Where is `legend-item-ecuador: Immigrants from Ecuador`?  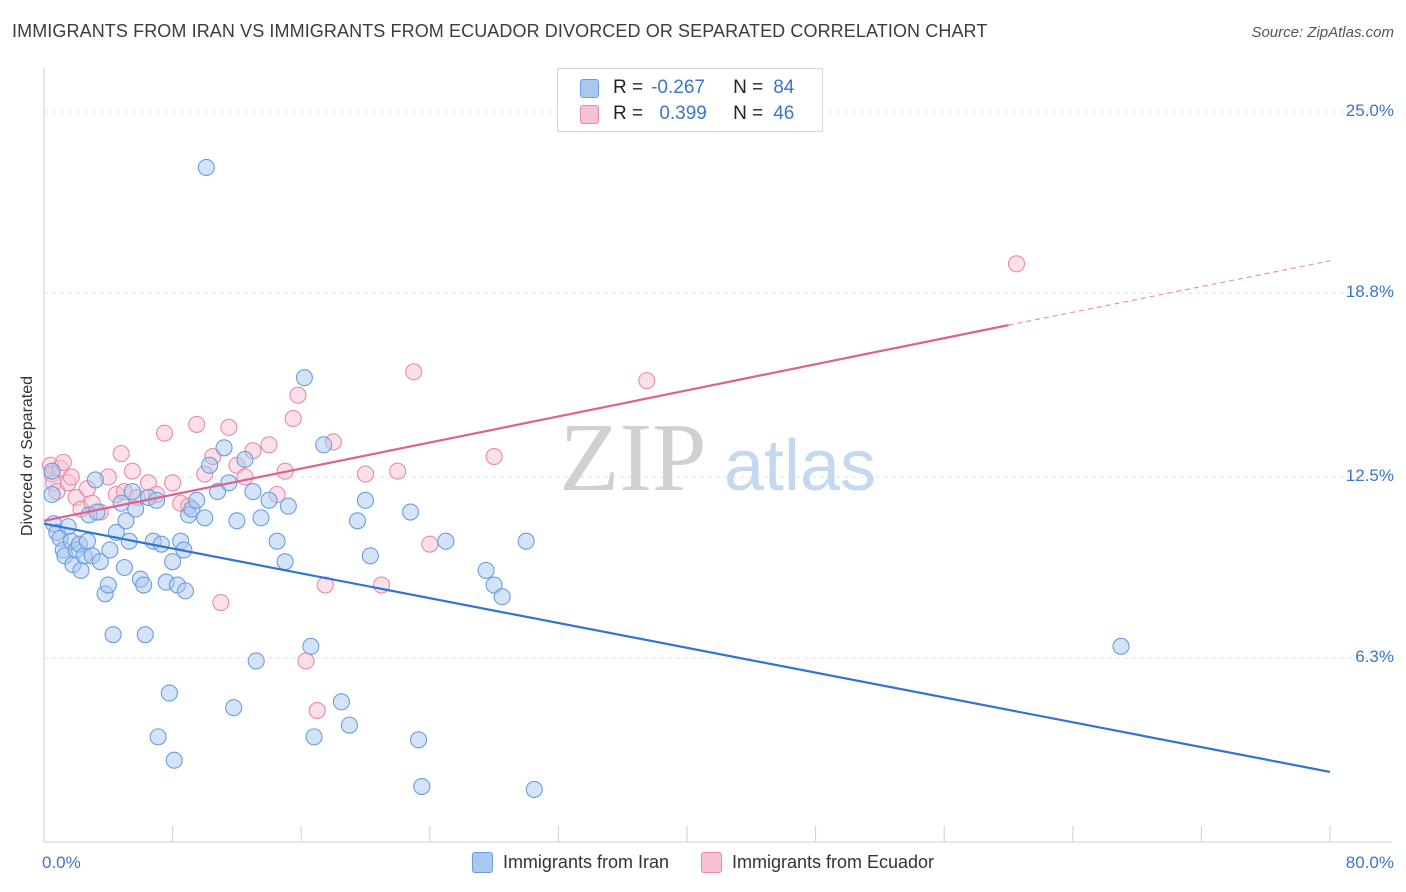 legend-item-ecuador: Immigrants from Ecuador is located at coordinates (817, 862).